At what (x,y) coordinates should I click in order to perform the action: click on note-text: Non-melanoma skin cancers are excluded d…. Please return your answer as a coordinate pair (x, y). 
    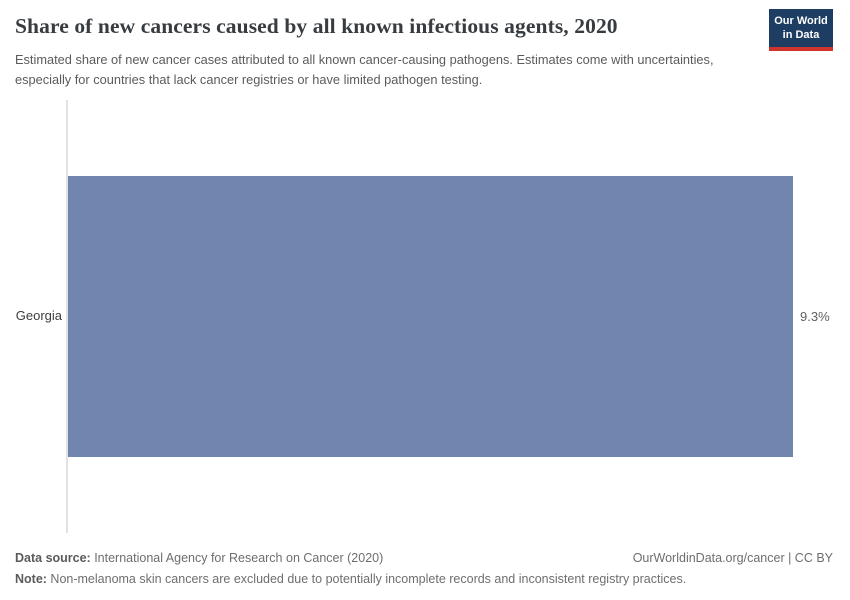
    Looking at the image, I should click on (366, 578).